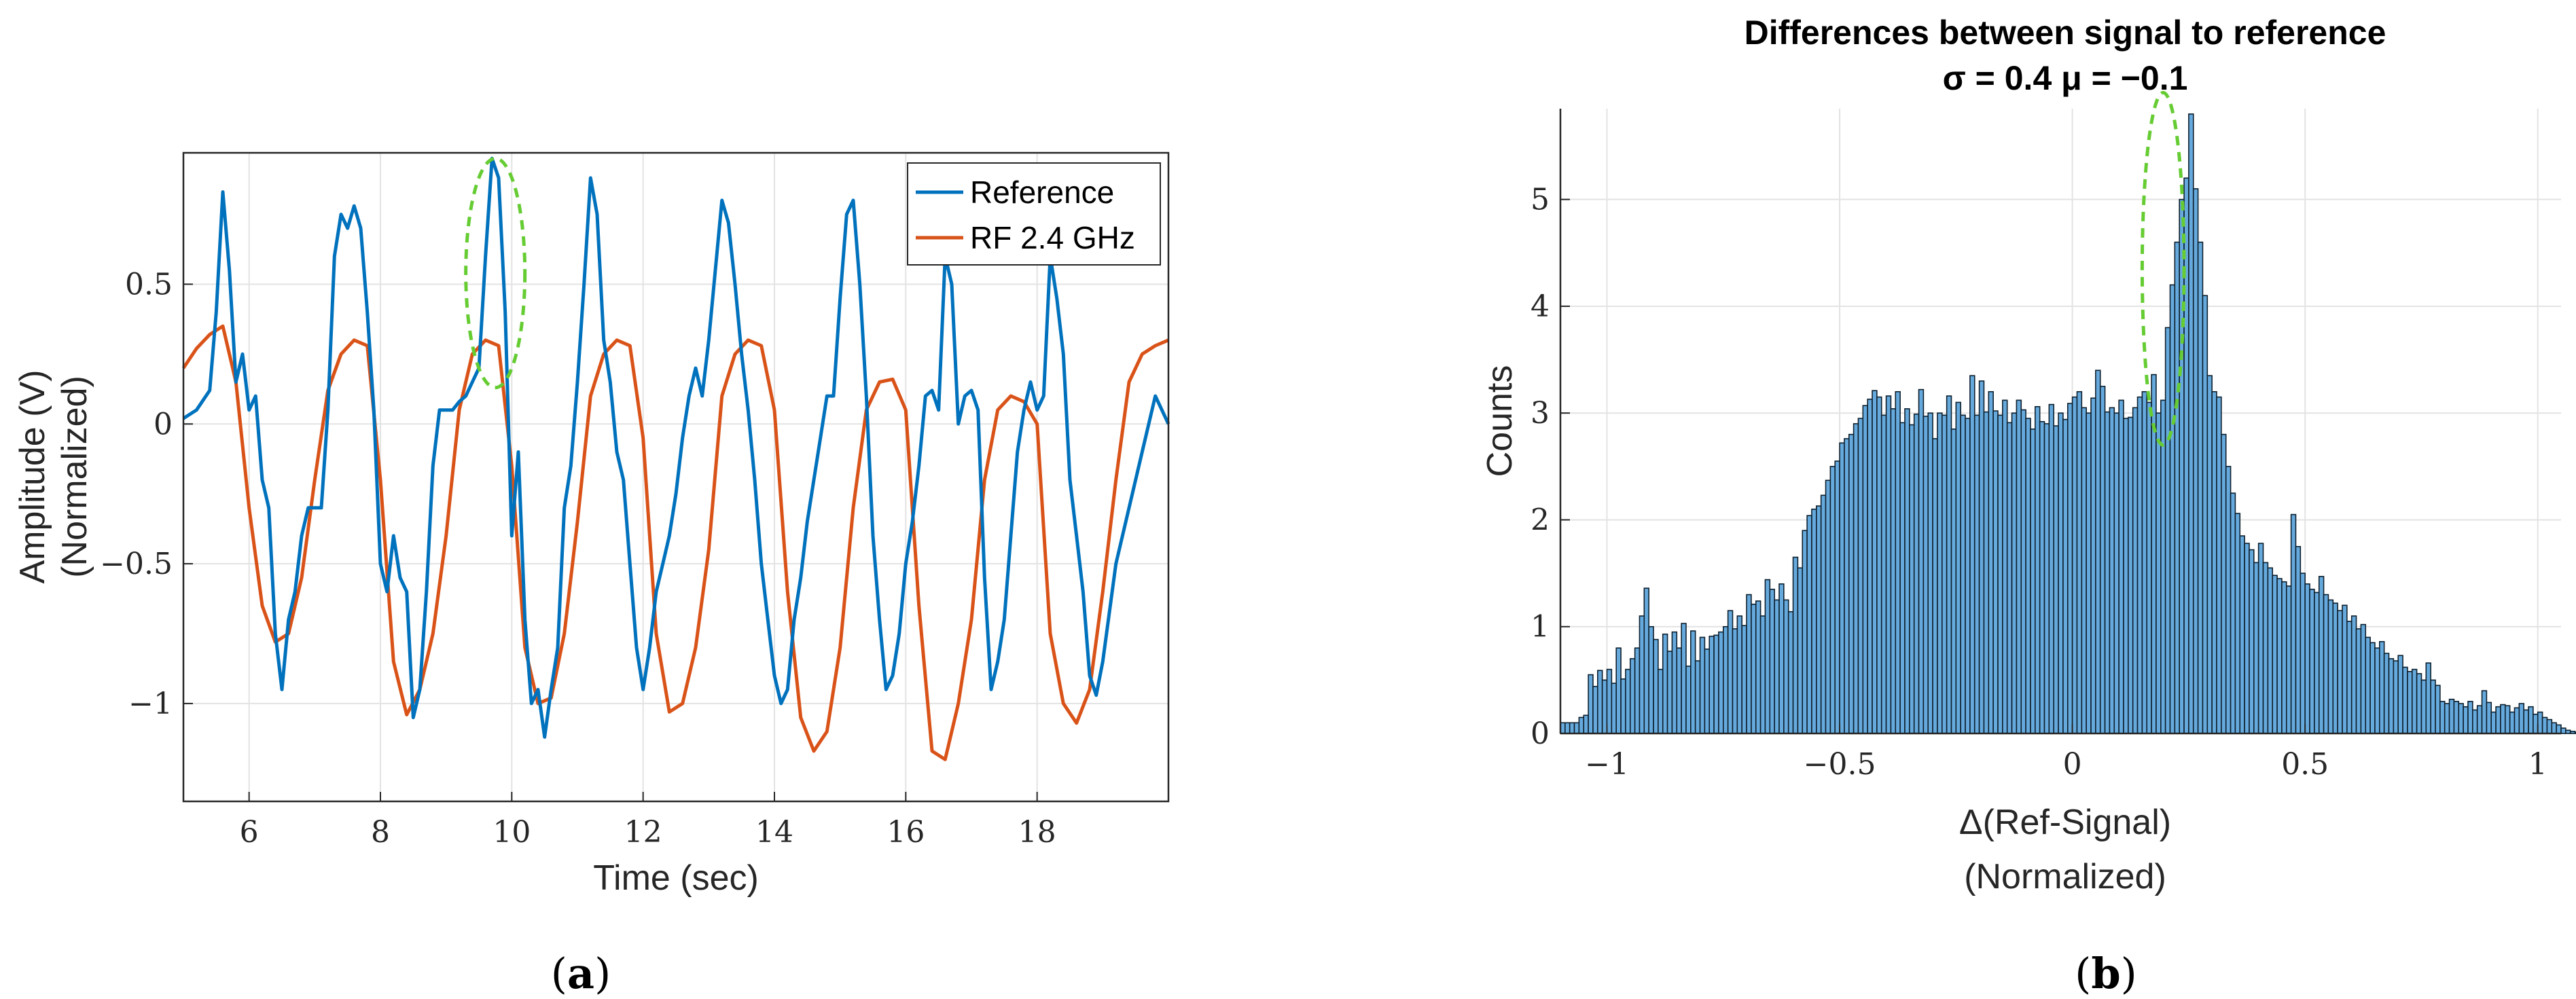 This screenshot has width=2576, height=999. What do you see at coordinates (2163, 268) in the screenshot?
I see `annotation-layer` at bounding box center [2163, 268].